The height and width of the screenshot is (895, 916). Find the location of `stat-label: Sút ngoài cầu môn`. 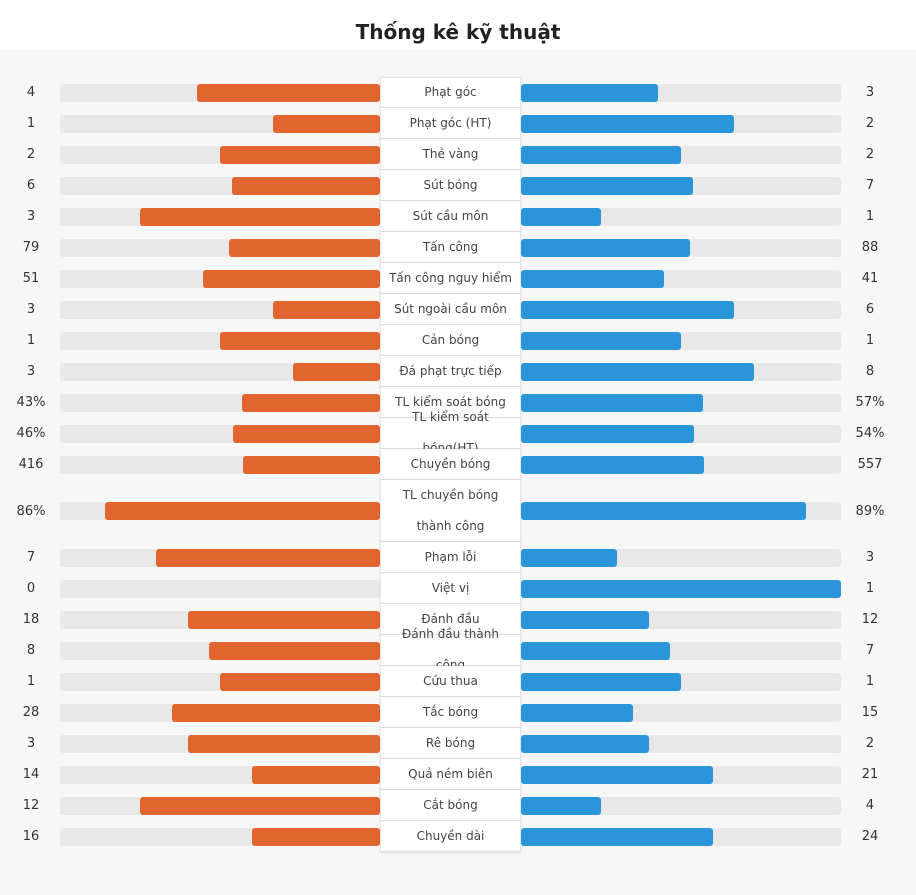

stat-label: Sút ngoài cầu môn is located at coordinates (450, 309).